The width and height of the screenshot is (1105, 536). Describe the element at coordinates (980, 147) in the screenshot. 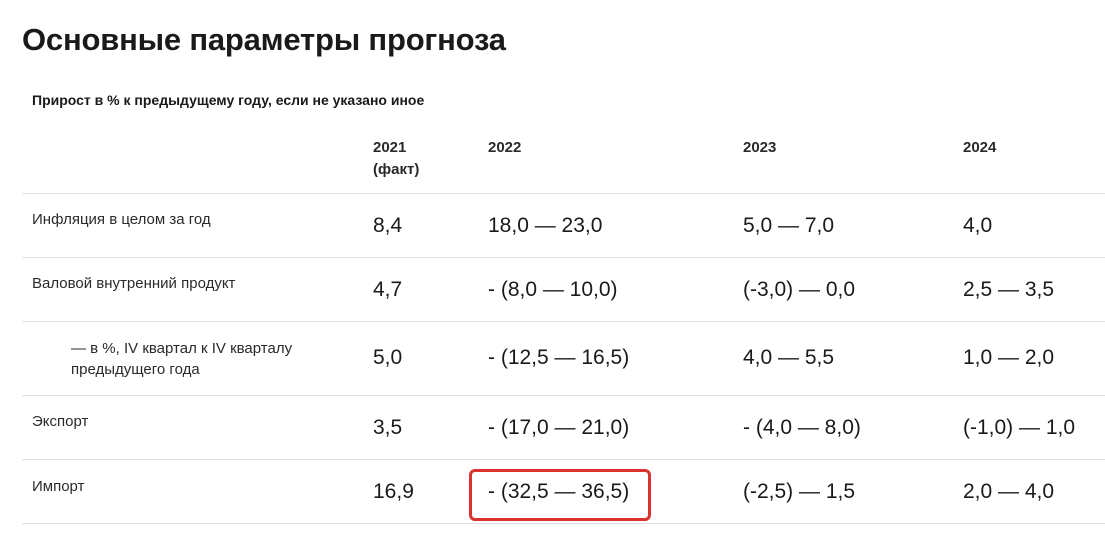

I see `column-header-2024: 2024` at that location.